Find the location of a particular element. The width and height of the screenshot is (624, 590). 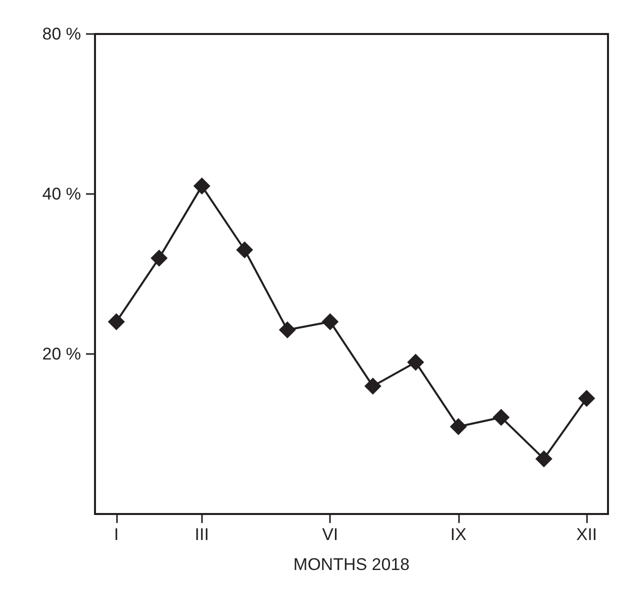

y-tick-label: 80 % is located at coordinates (61, 34).